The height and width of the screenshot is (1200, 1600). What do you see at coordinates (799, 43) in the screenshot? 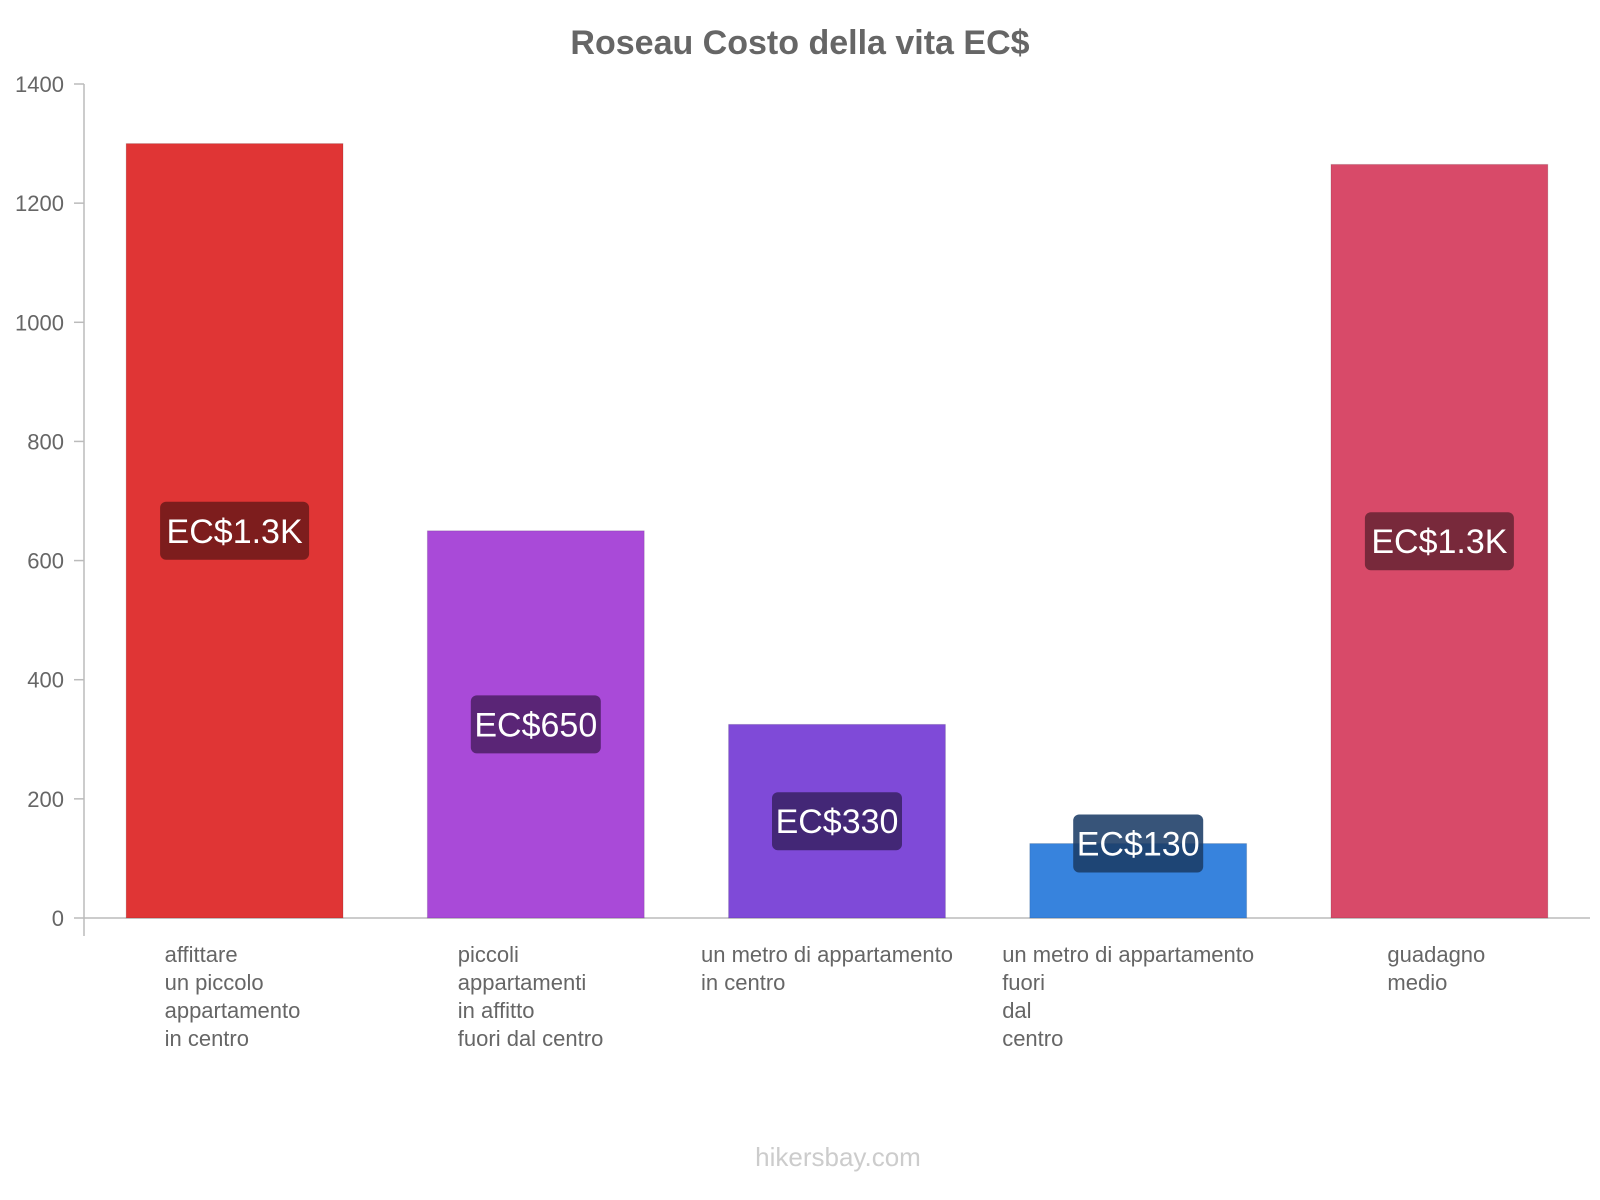
I see `chart-title: Roseau Costo della vita EC$` at bounding box center [799, 43].